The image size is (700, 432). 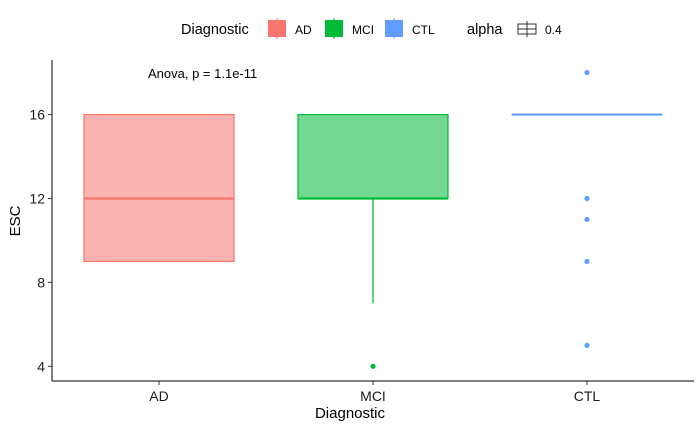 What do you see at coordinates (350, 413) in the screenshot?
I see `x-axis-title: Diagnostic` at bounding box center [350, 413].